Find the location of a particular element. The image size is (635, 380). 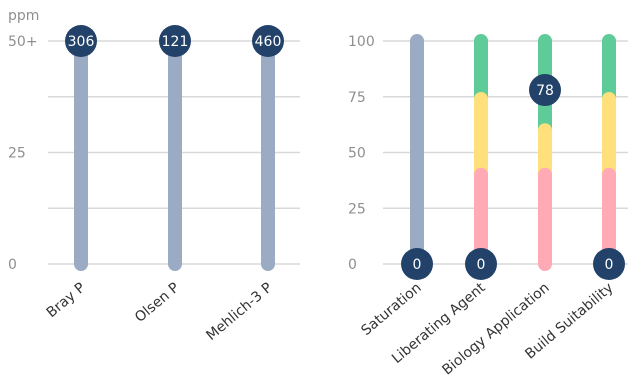

category-label: Saturation is located at coordinates (391, 309).